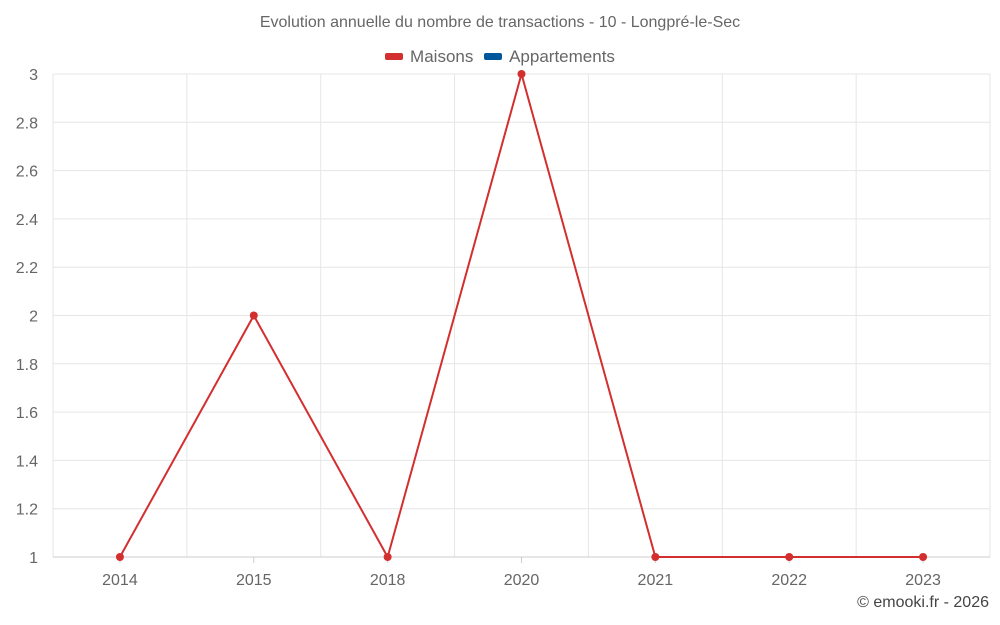 This screenshot has height=625, width=1000. I want to click on y-tick-label: 1.6, so click(27, 413).